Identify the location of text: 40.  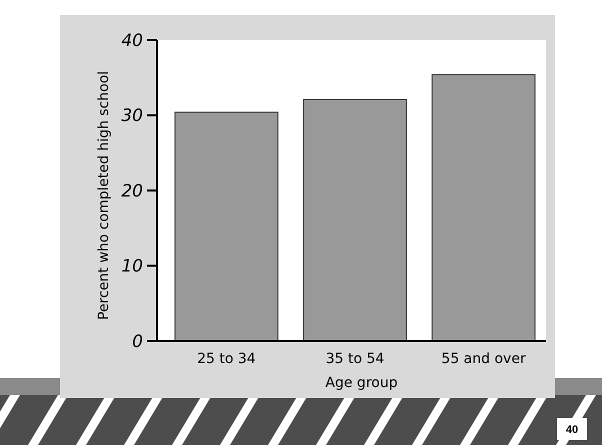
(572, 430).